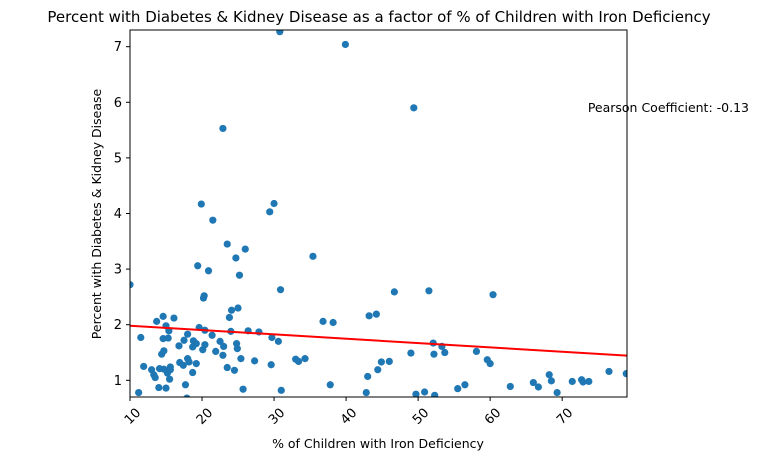 The height and width of the screenshot is (461, 759). I want to click on y-axis-label: Percent with Diabetes & Kidney Disease, so click(96, 213).